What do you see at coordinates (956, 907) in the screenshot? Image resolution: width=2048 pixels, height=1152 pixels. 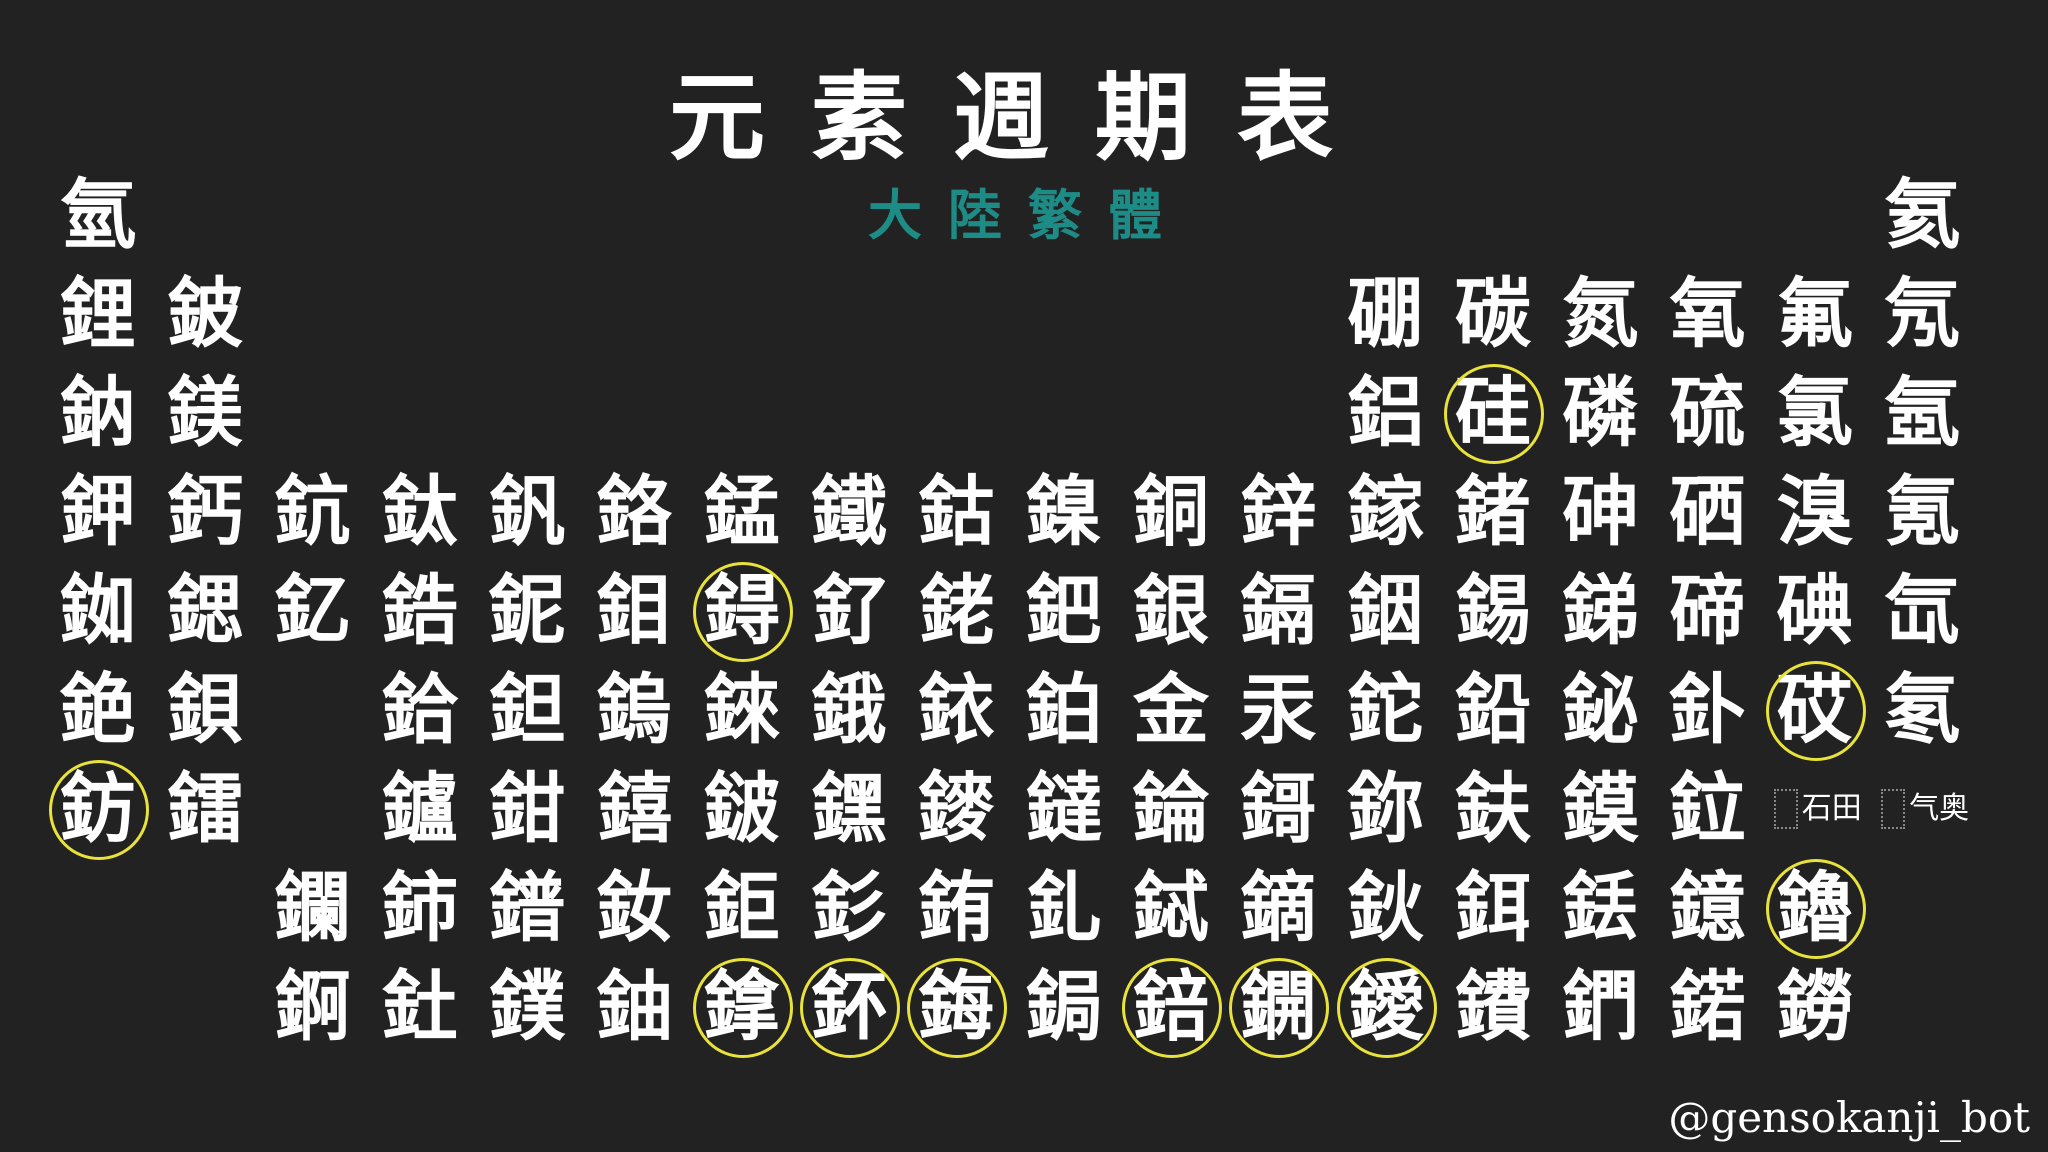 I see `element-cell: 銪` at bounding box center [956, 907].